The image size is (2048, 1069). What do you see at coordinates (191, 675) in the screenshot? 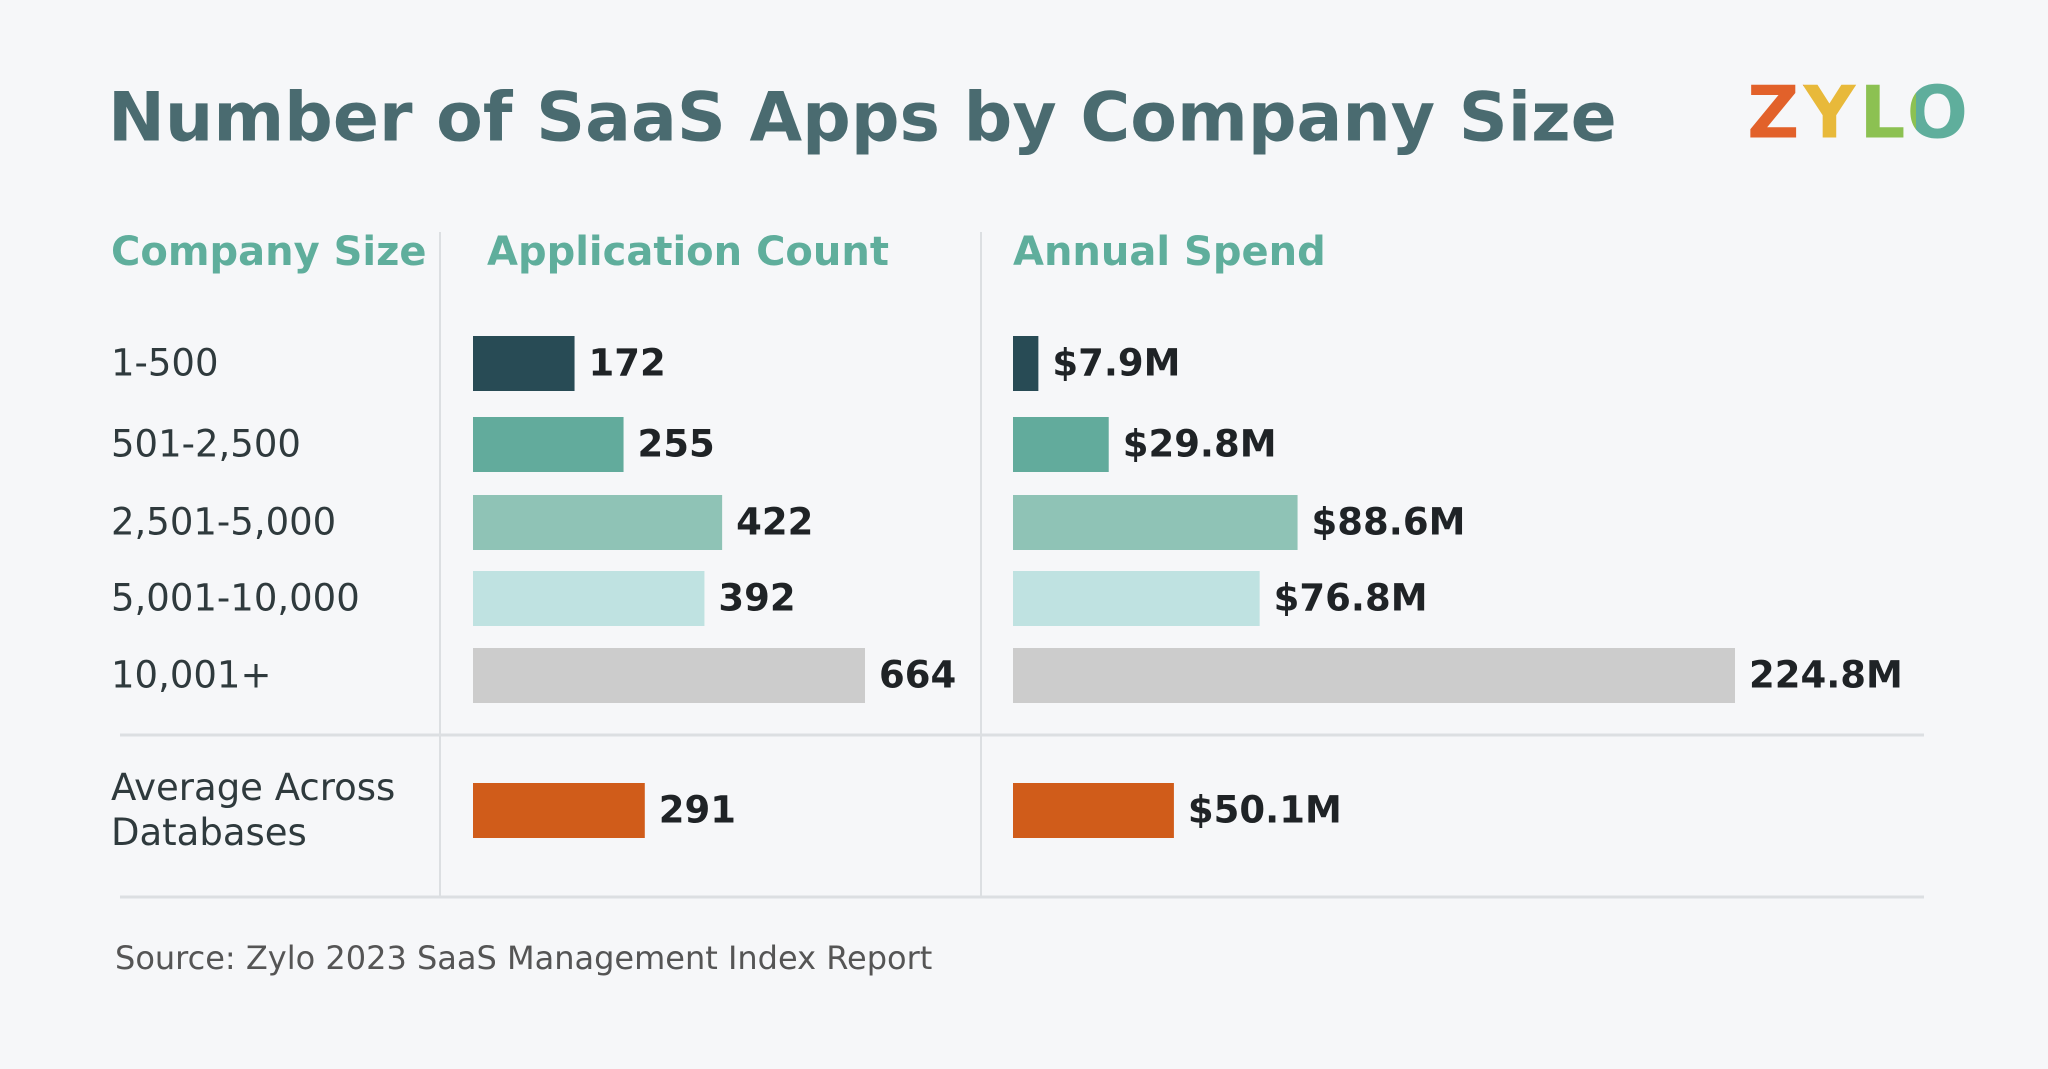
I see `category-label: 10,001+` at bounding box center [191, 675].